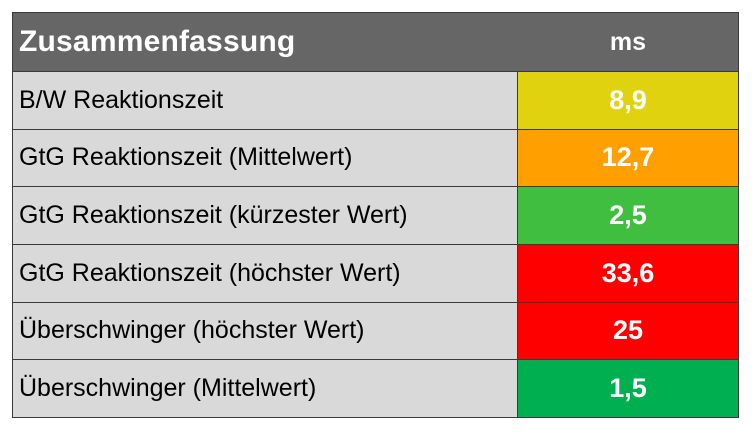  What do you see at coordinates (265, 42) in the screenshot?
I see `header-title: Zusammenfassung` at bounding box center [265, 42].